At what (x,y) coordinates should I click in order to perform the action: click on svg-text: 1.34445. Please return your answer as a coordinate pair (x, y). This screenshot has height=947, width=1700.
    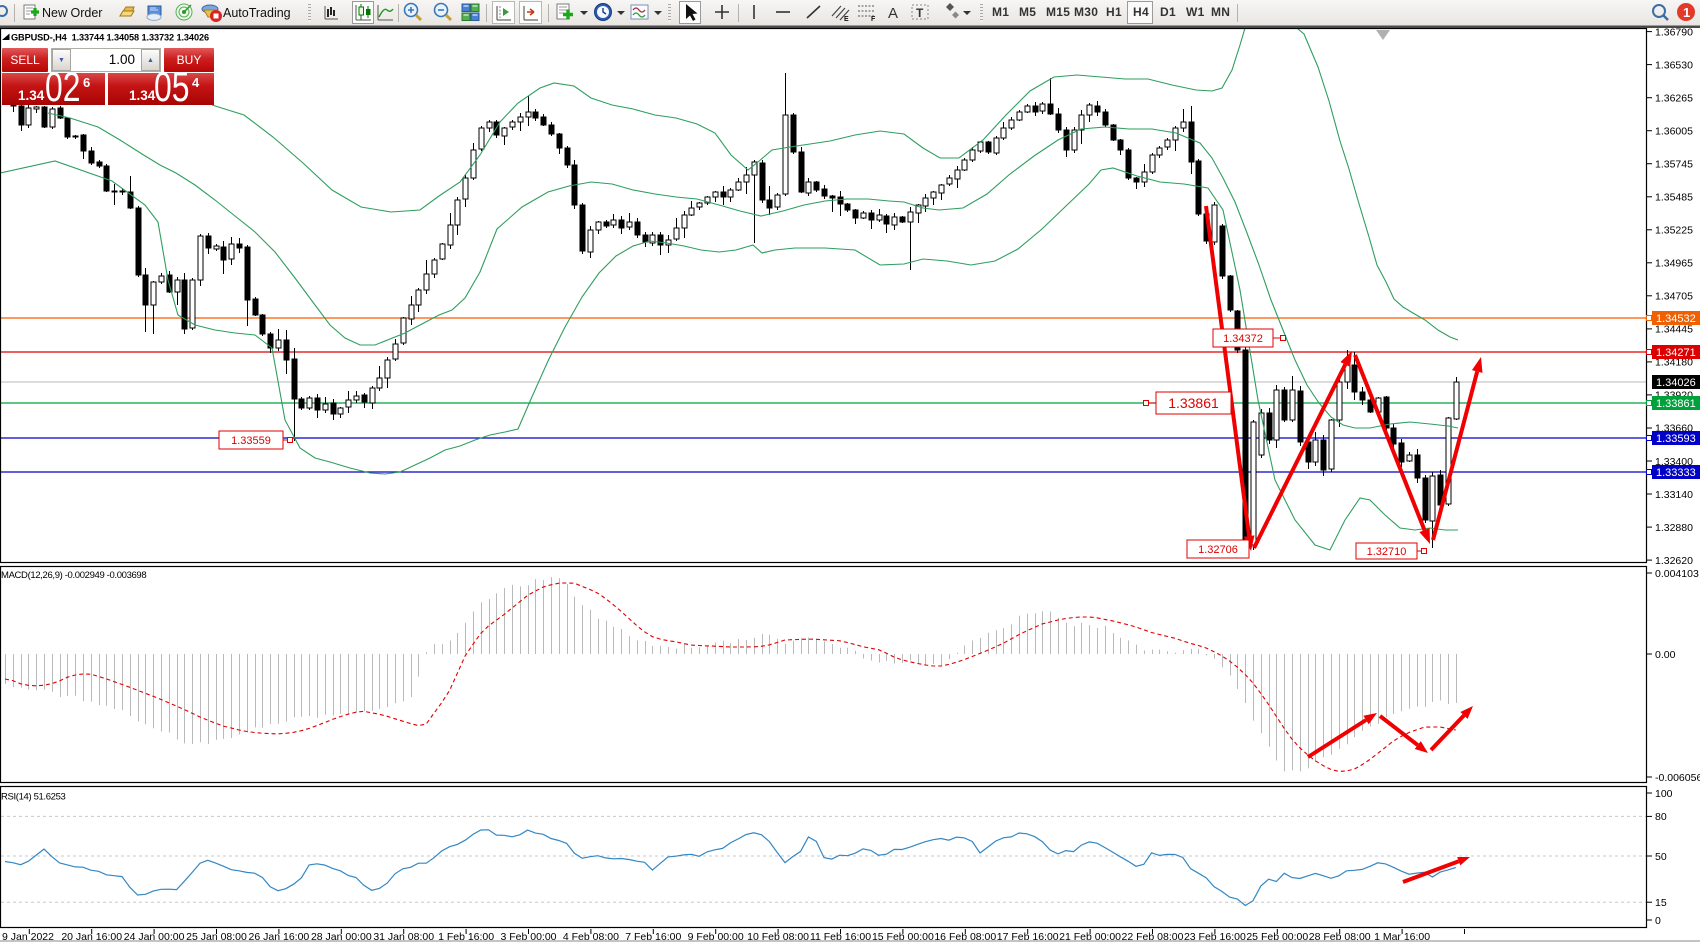
    Looking at the image, I should click on (1674, 330).